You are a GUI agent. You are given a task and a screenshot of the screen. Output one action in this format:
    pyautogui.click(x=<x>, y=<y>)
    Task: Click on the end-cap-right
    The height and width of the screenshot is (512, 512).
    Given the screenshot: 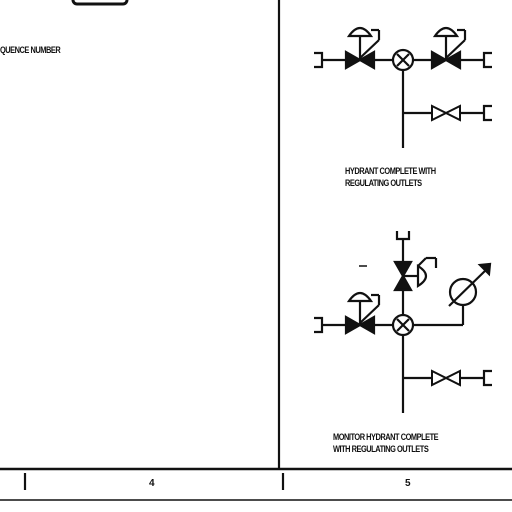 What is the action you would take?
    pyautogui.click(x=487, y=60)
    